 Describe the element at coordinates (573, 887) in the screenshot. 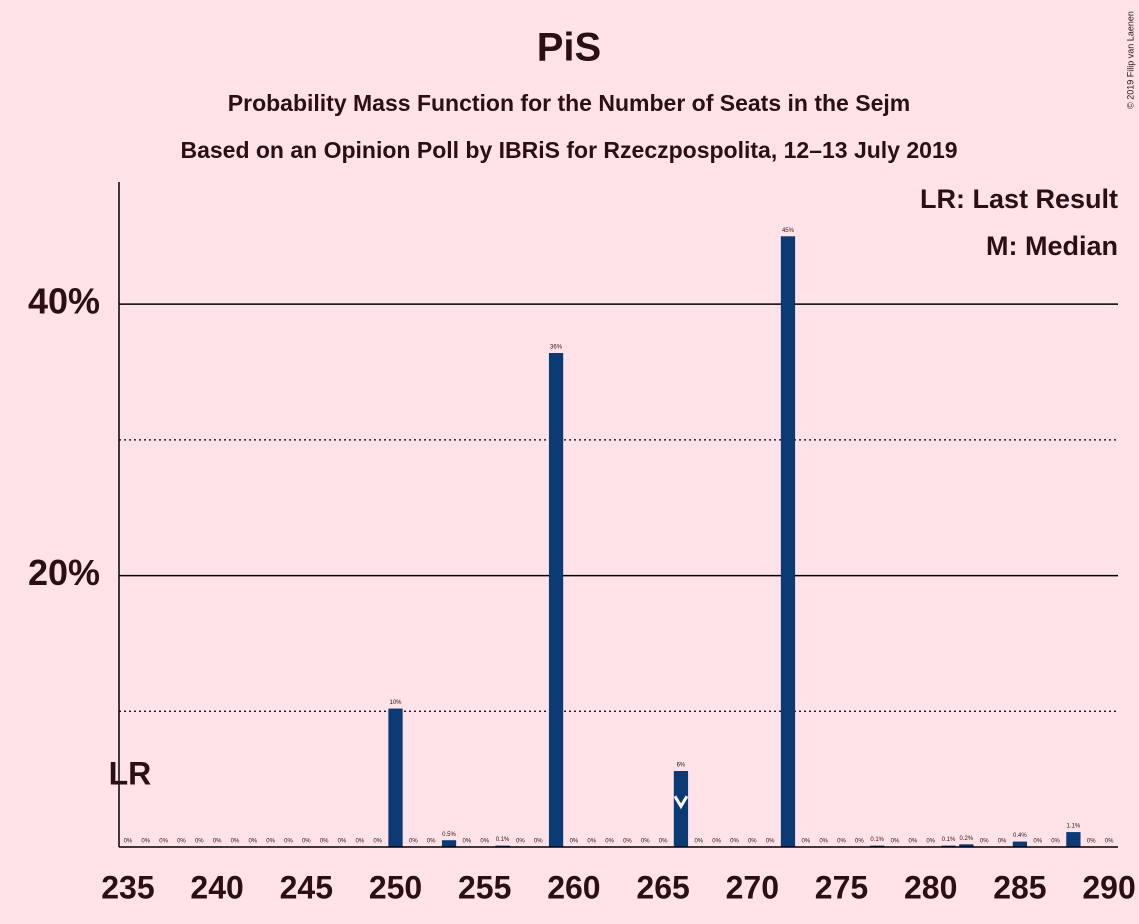

I see `x-tick-label: 260` at that location.